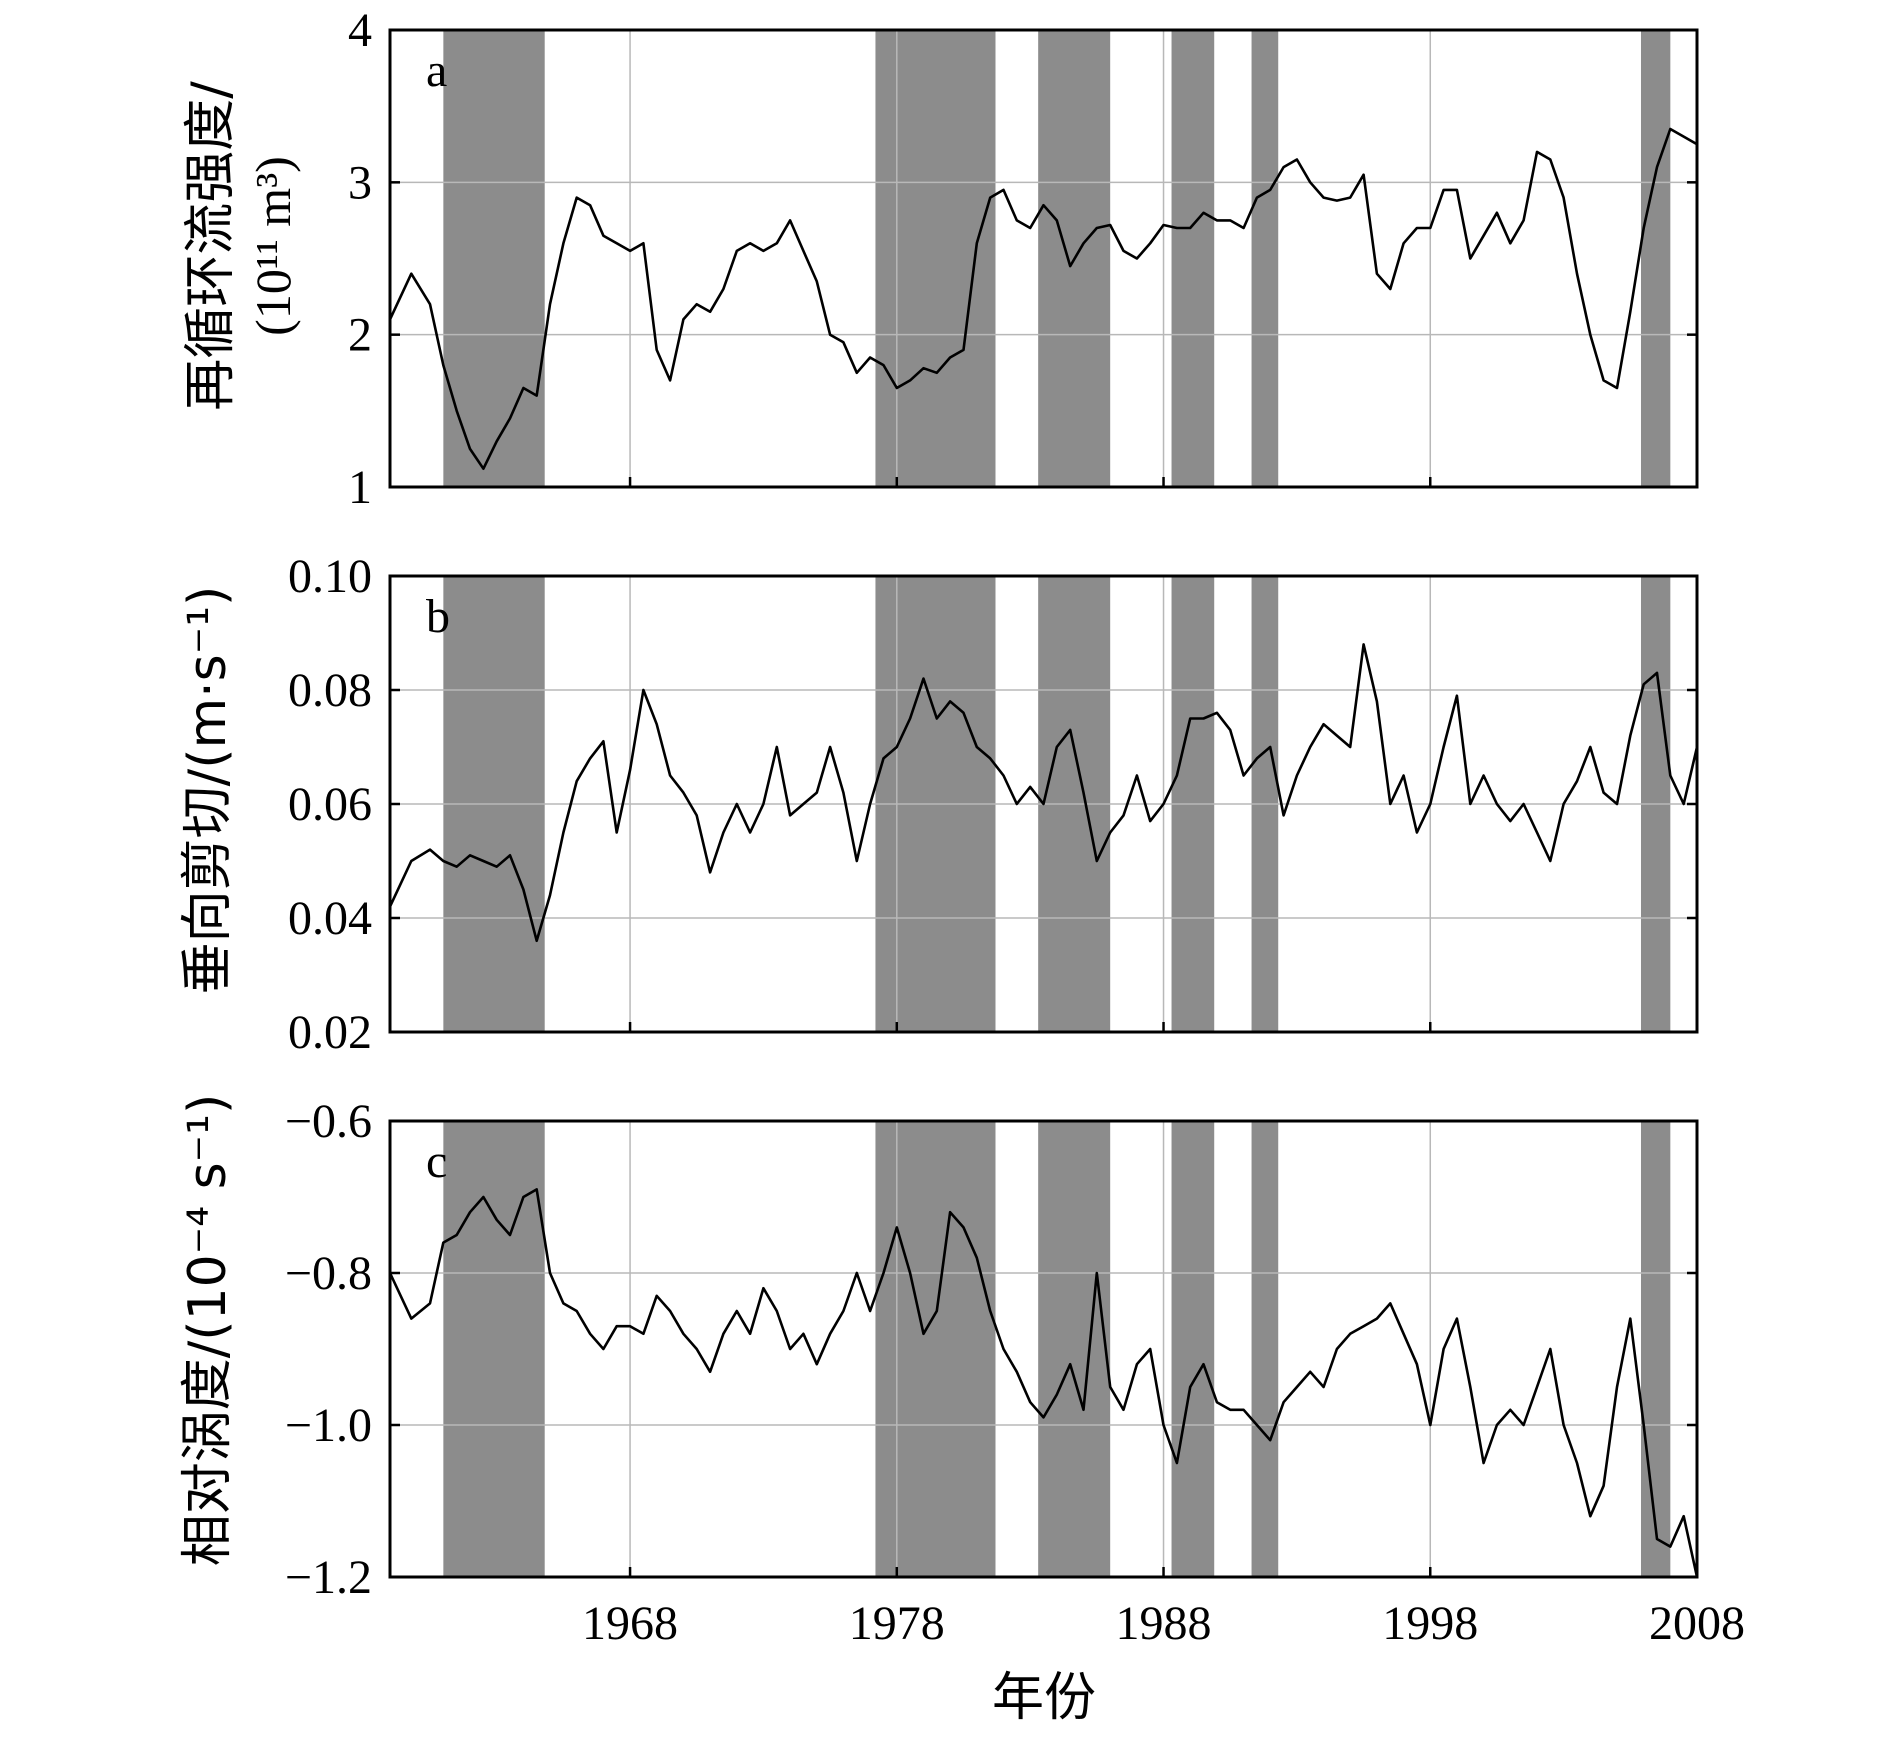  Describe the element at coordinates (1164, 1623) in the screenshot. I see `x-tick-label: 1988` at that location.